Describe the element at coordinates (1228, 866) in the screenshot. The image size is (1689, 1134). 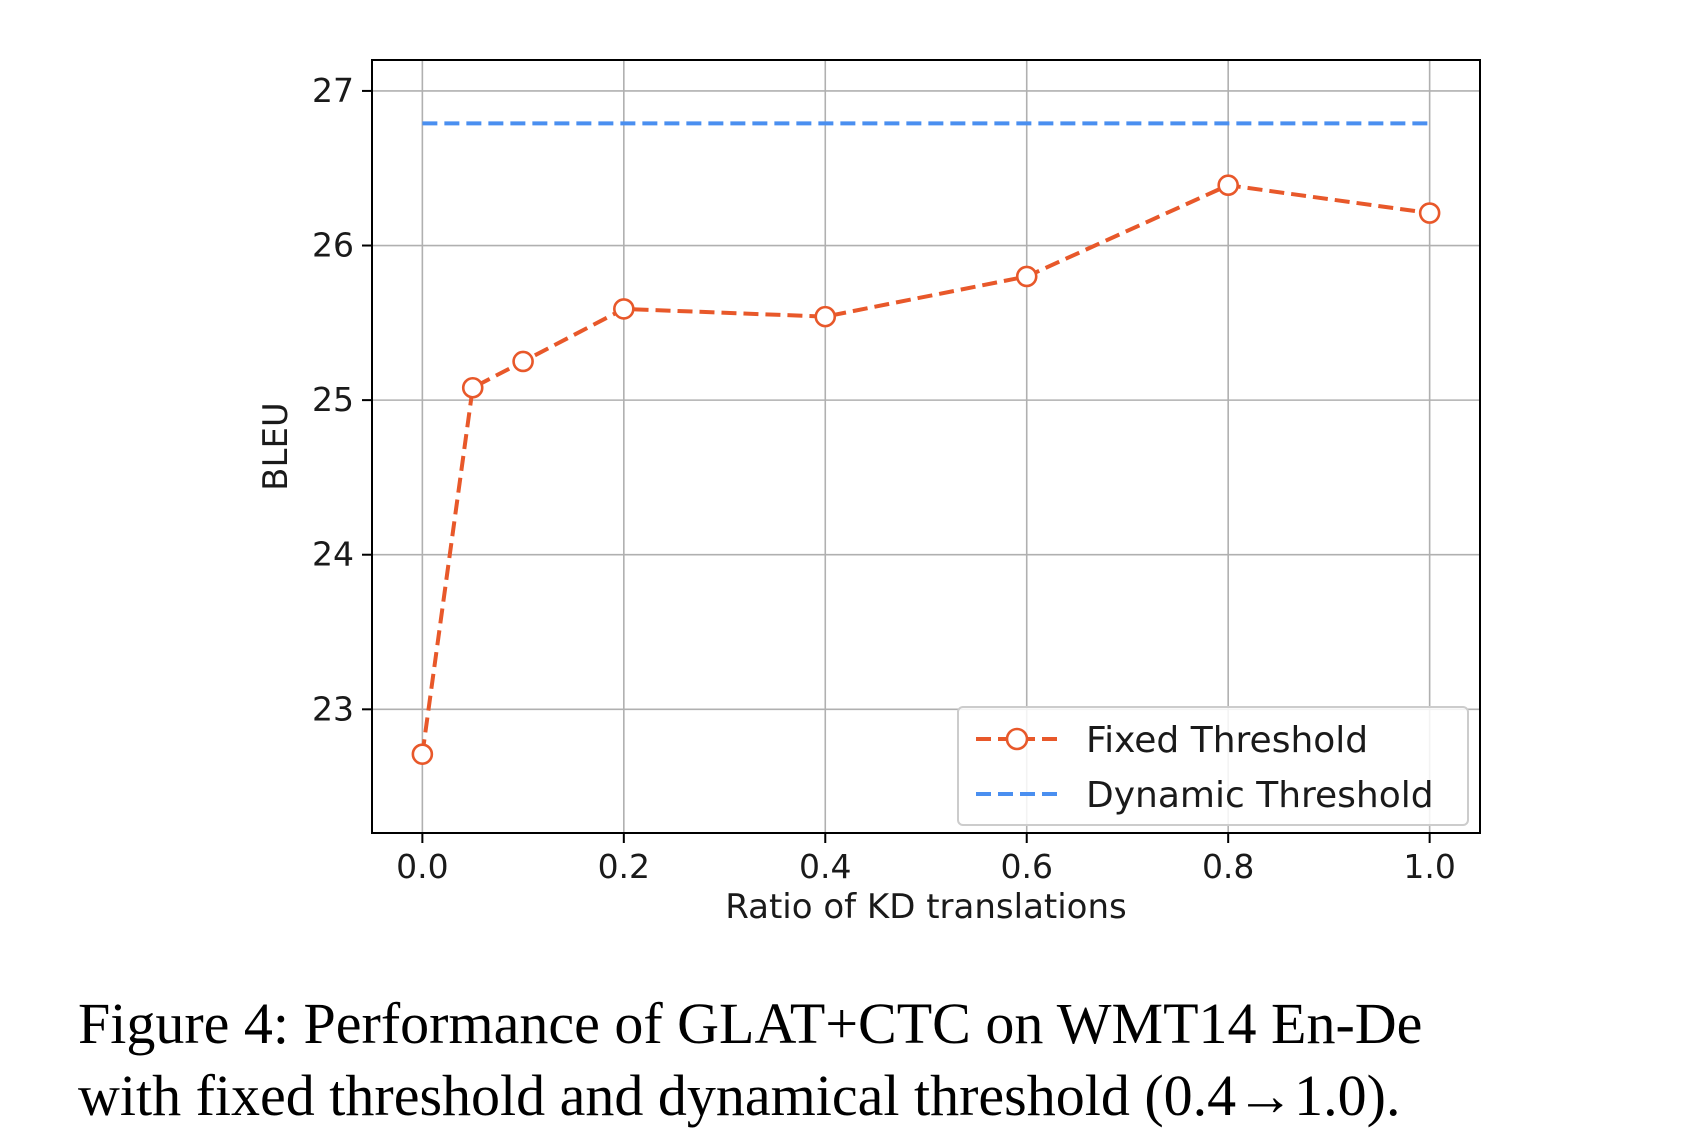
I see `x-tick-label: 0.8` at that location.